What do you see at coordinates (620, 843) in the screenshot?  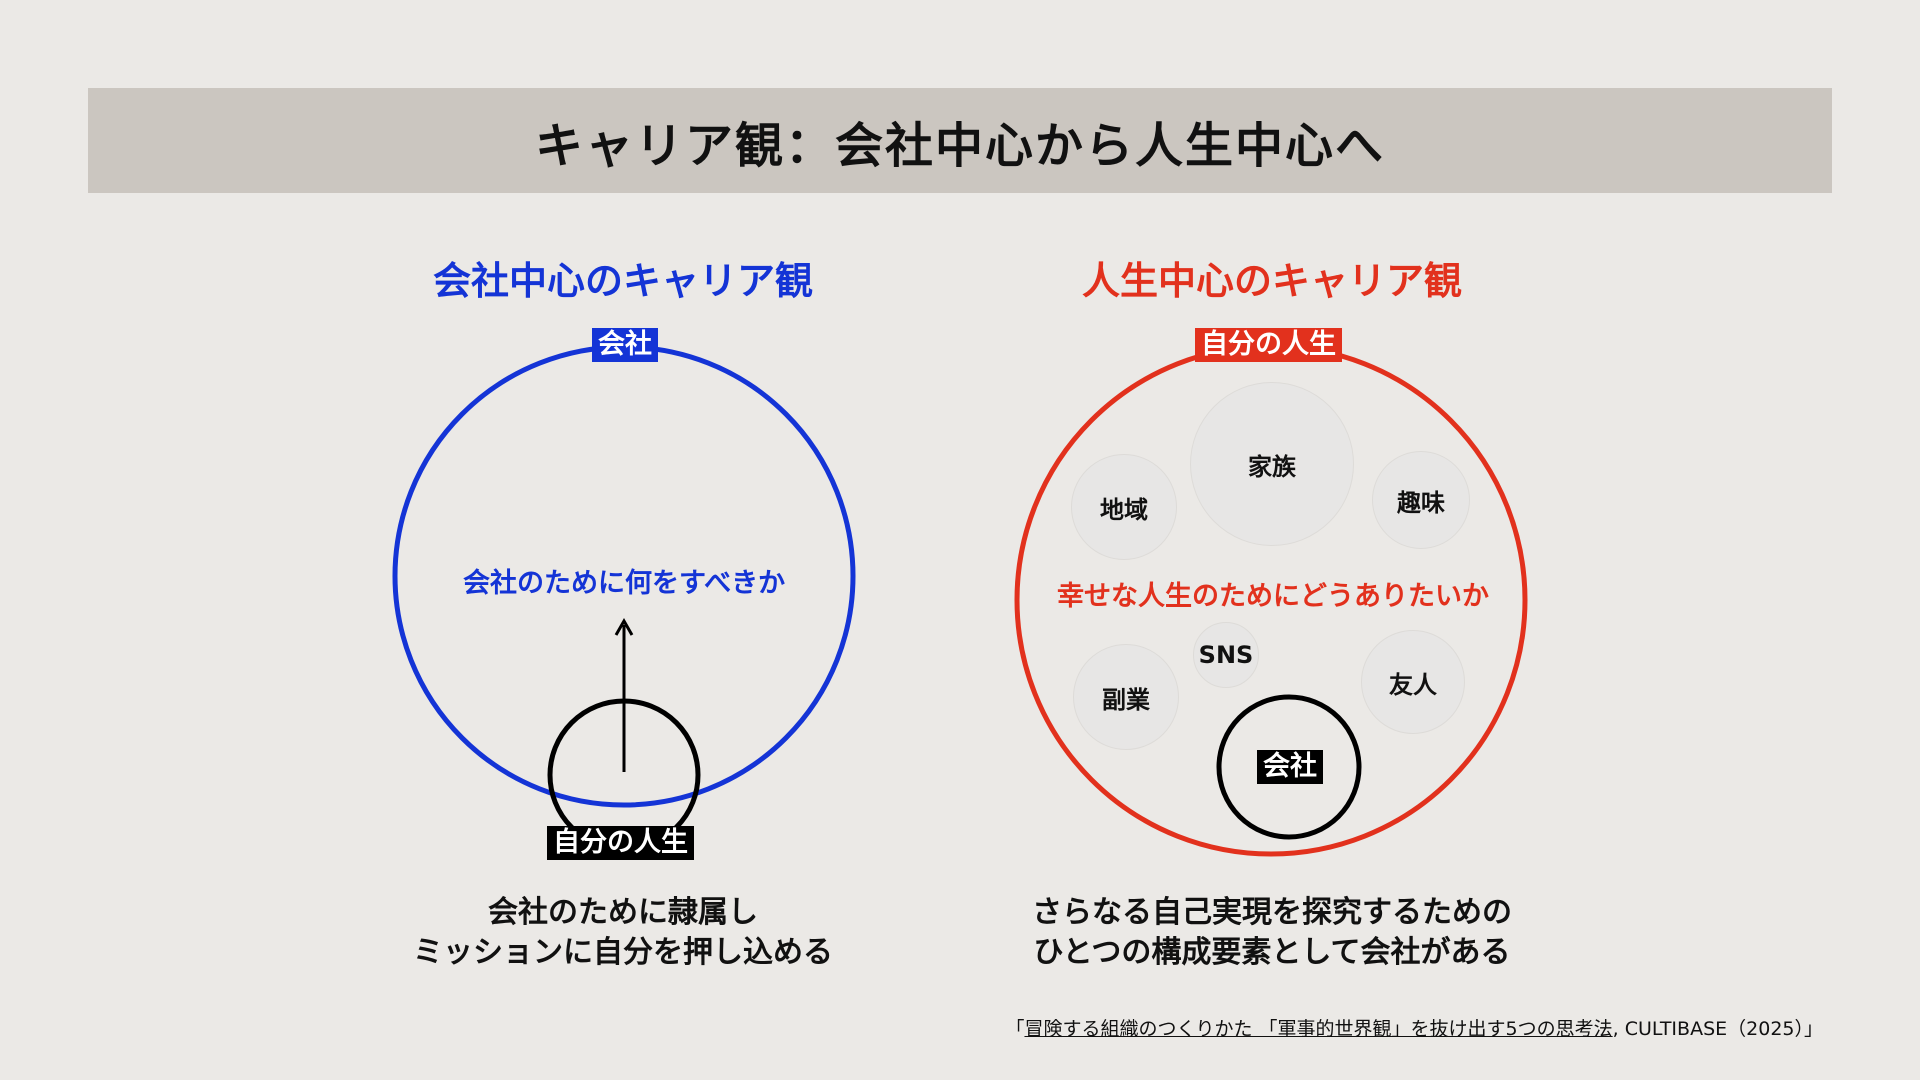 I see `self-label-tag: 自分の人生` at bounding box center [620, 843].